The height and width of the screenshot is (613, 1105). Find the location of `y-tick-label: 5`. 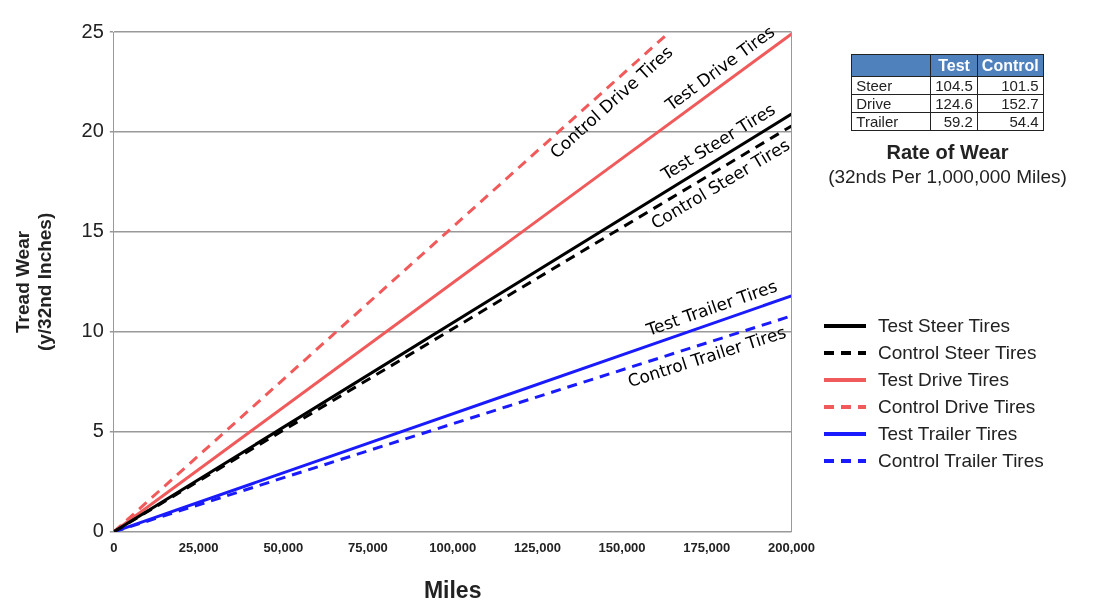

y-tick-label: 5 is located at coordinates (98, 430).